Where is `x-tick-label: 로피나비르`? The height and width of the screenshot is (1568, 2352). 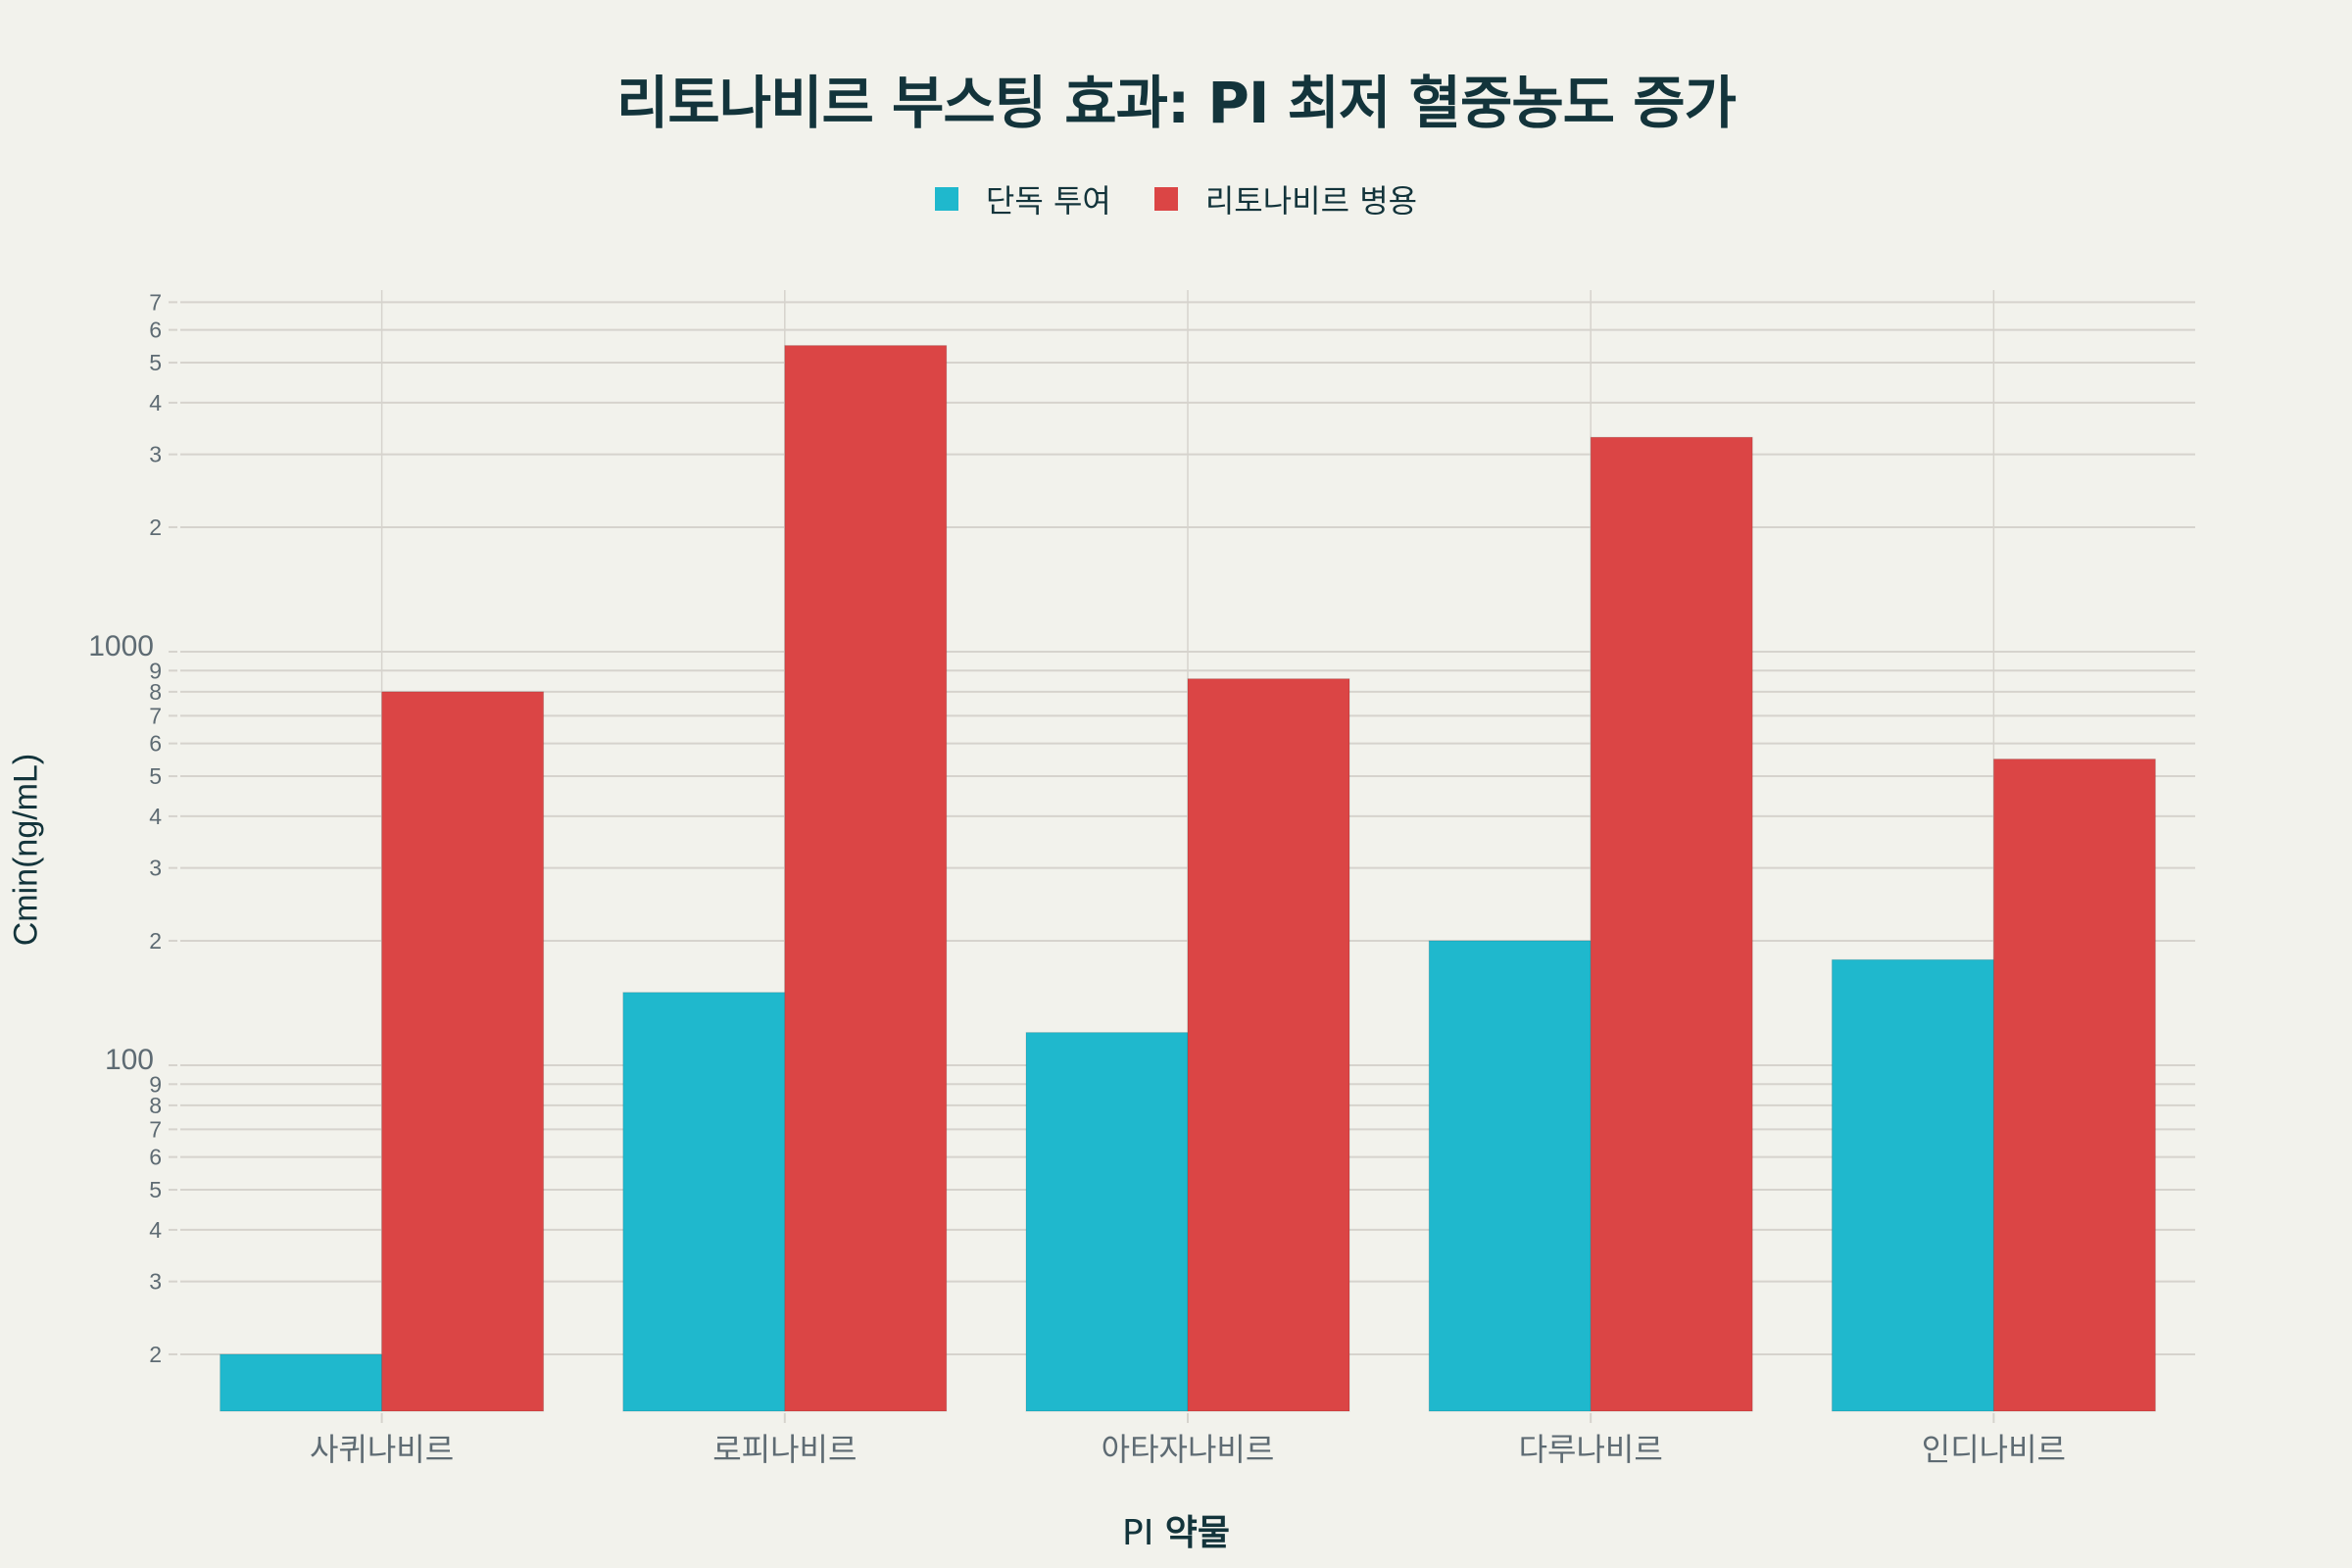 x-tick-label: 로피나비르 is located at coordinates (784, 1449).